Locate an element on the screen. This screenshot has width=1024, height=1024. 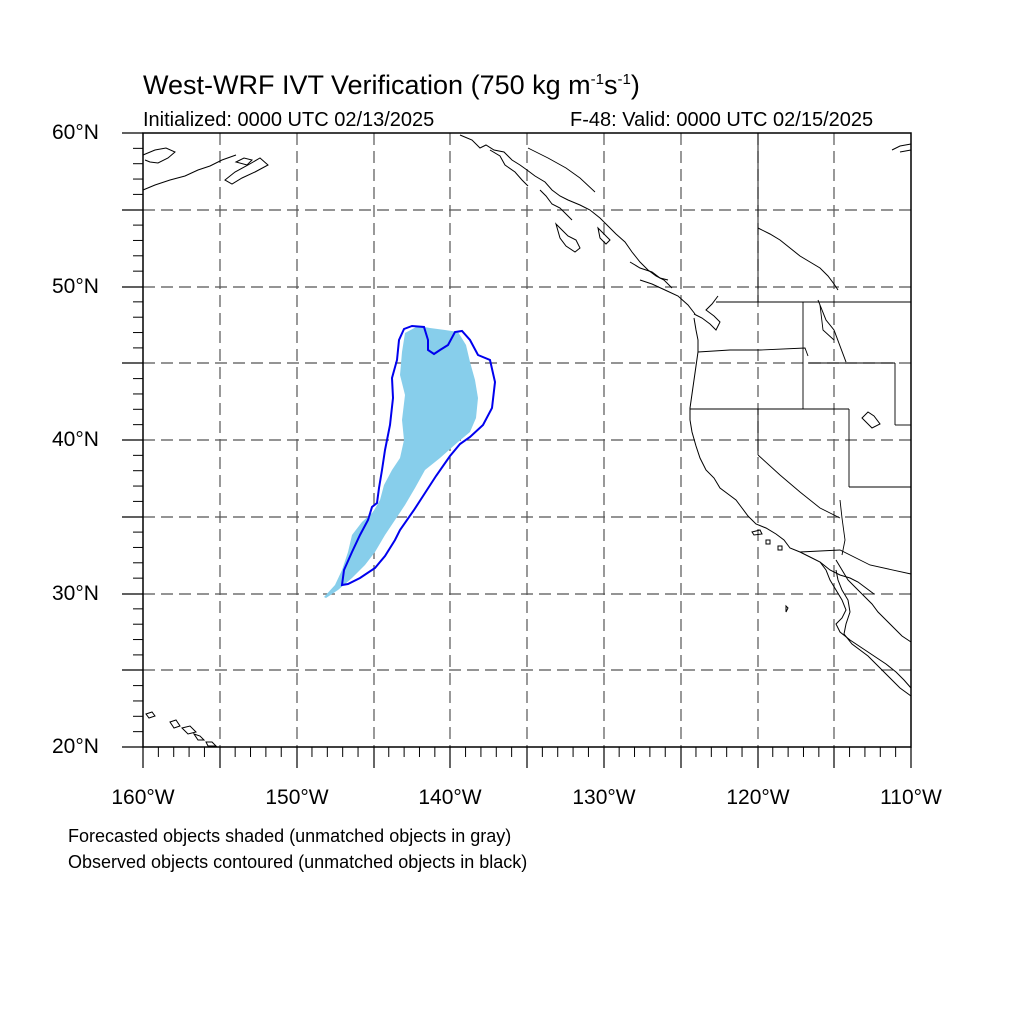
valid-time: F-48: Valid: 0000 UTC 02/15/2025 is located at coordinates (722, 120).